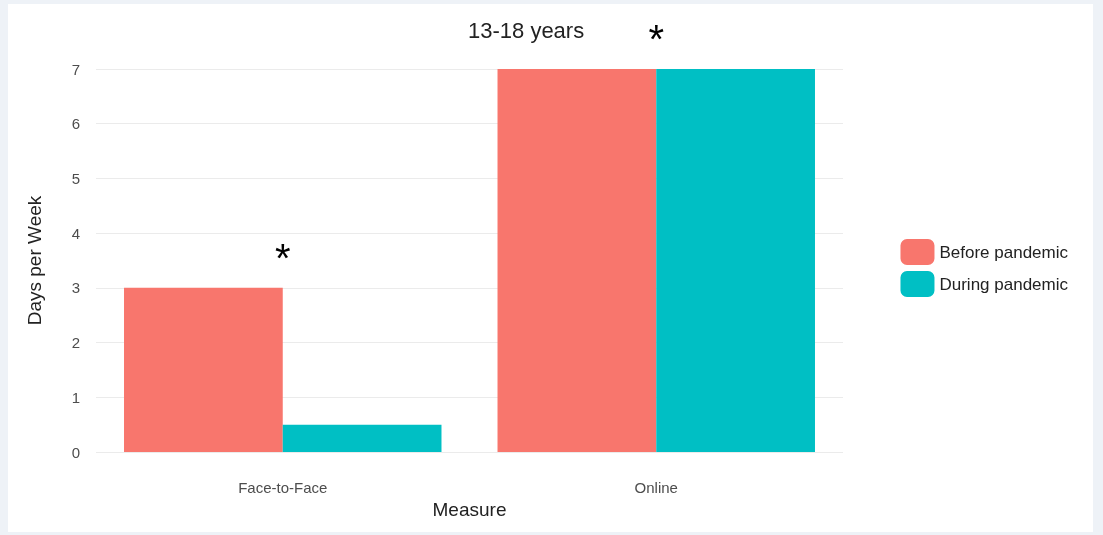 The image size is (1103, 535). I want to click on y-tick-label: 5, so click(75, 178).